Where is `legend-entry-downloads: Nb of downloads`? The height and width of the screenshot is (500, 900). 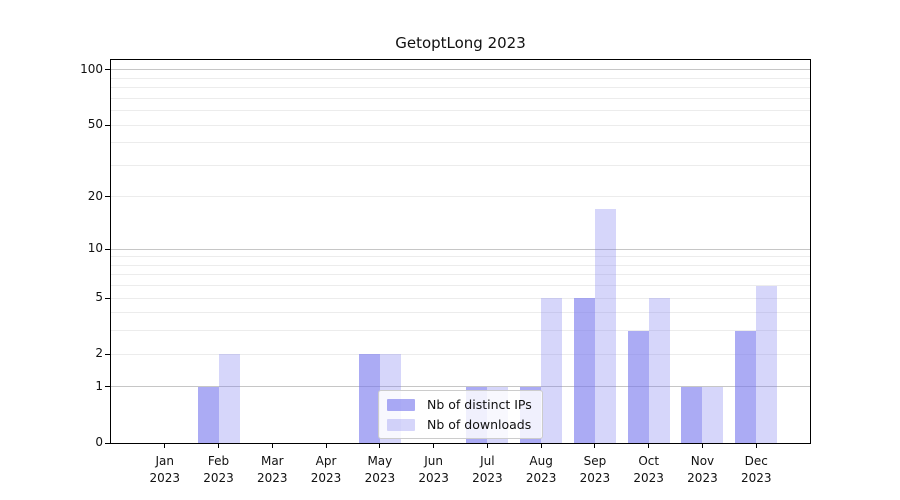
legend-entry-downloads: Nb of downloads is located at coordinates (459, 424).